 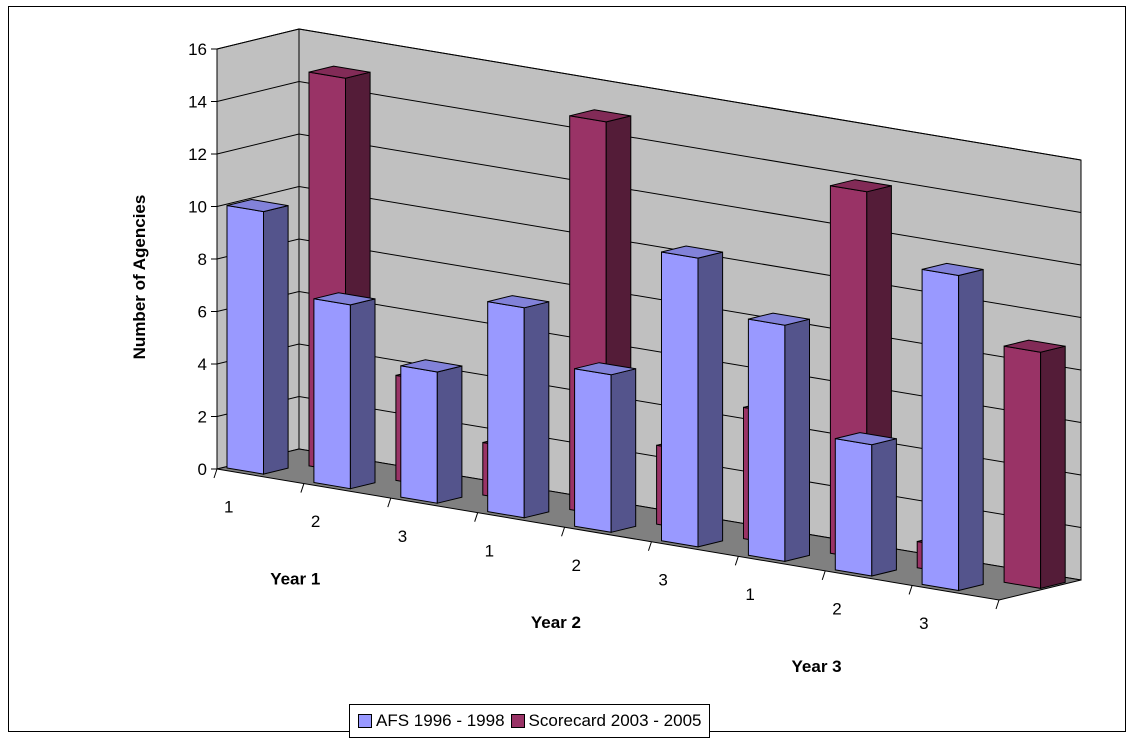 I want to click on legend-item-scorecard: Scorecard 2003 - 2005, so click(x=606, y=721).